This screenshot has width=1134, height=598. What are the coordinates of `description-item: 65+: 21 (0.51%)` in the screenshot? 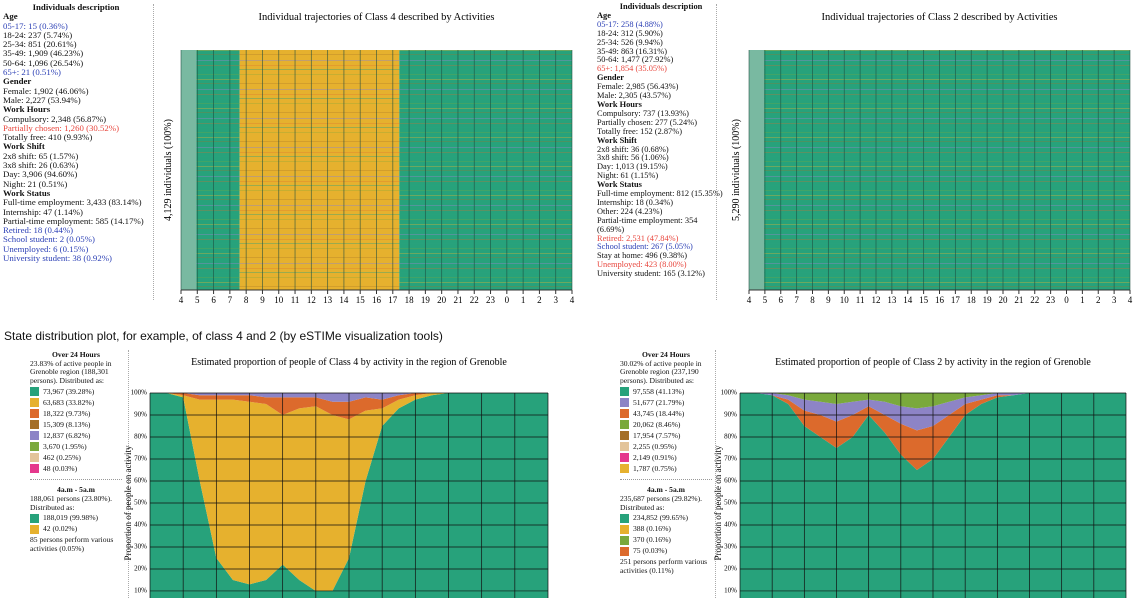 It's located at (32, 72).